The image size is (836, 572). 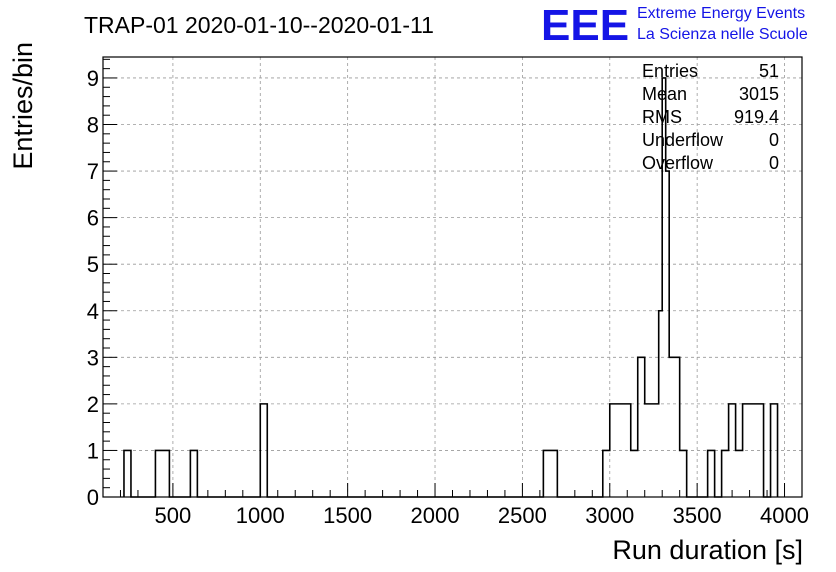 What do you see at coordinates (173, 515) in the screenshot?
I see `x-tick-label: 500` at bounding box center [173, 515].